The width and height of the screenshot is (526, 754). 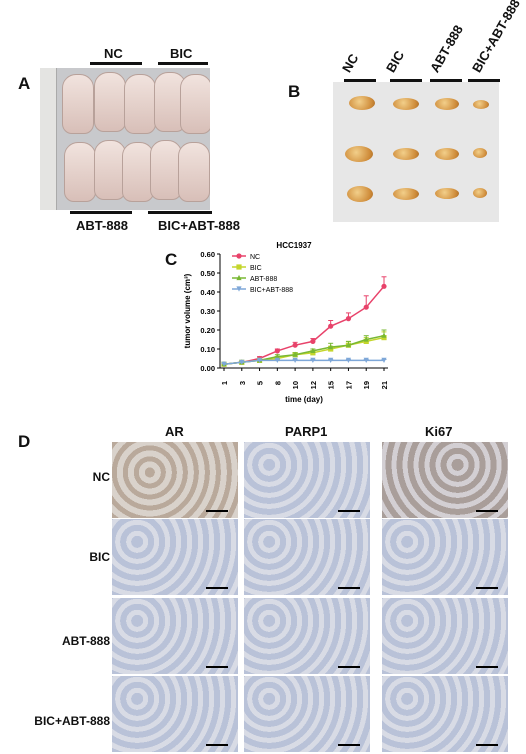 I want to click on tumor-photo, so click(x=416, y=152).